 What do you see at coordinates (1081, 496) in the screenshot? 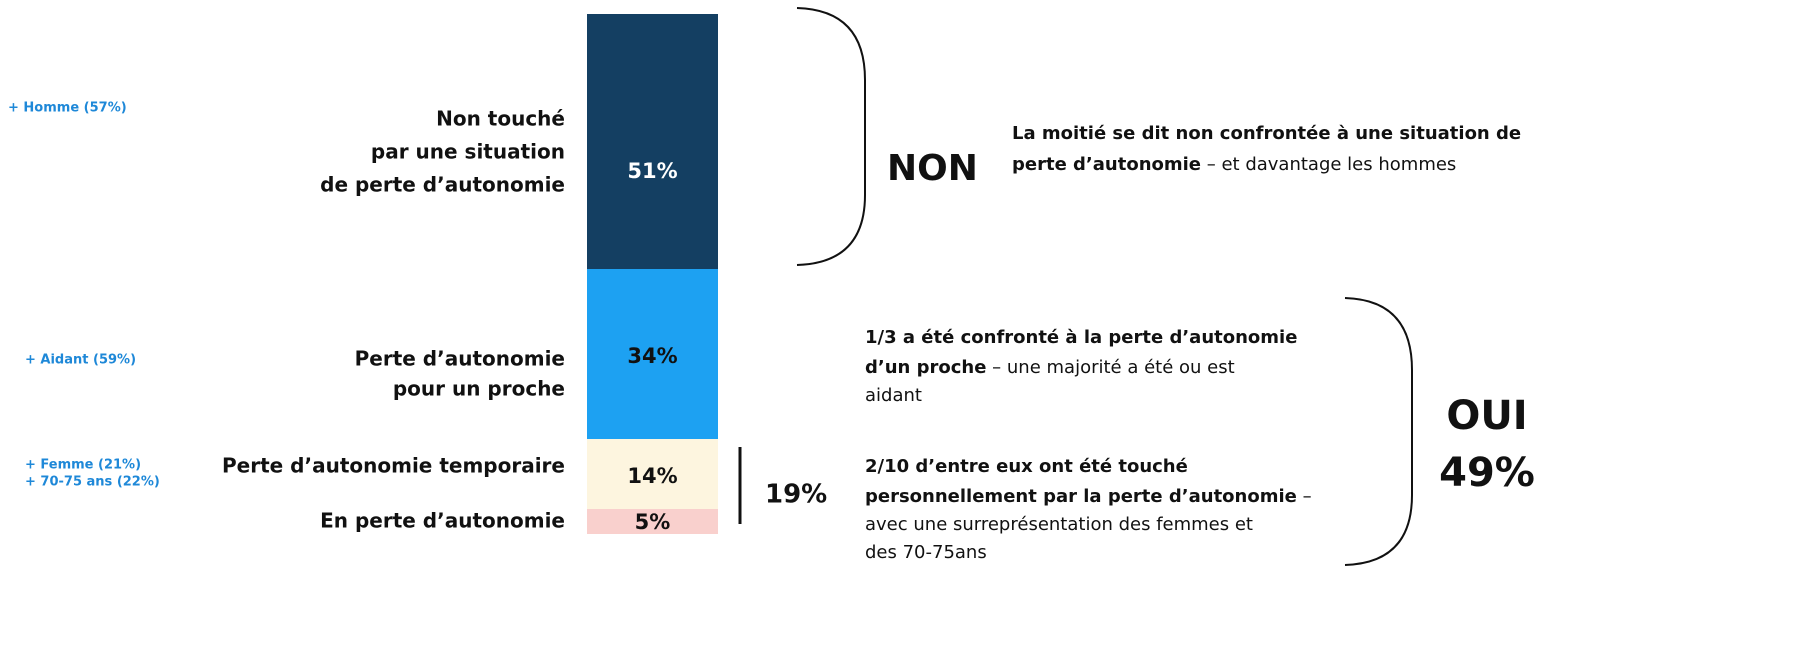
I see `description-segment: personnellement par la perte d’autonomie` at bounding box center [1081, 496].